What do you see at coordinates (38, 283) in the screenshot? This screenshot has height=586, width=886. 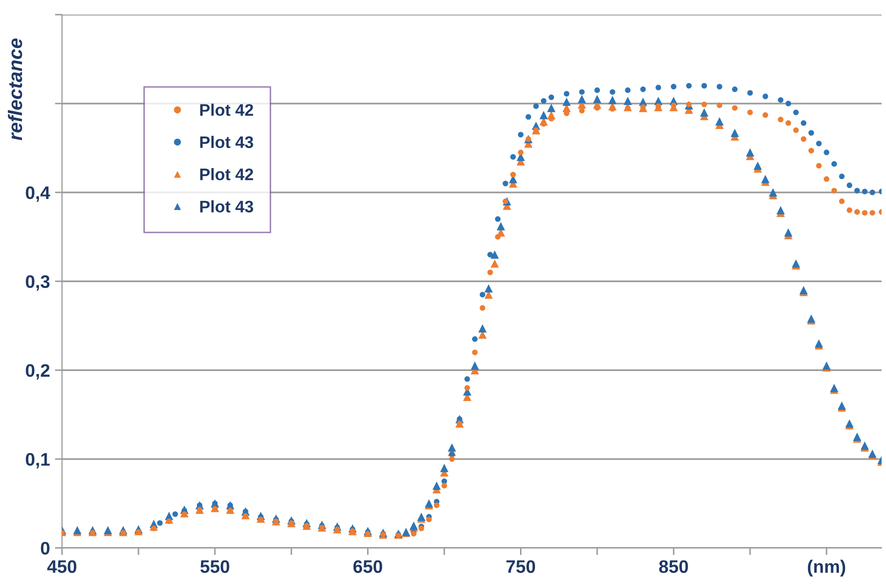 I see `y-tick-label: 0,3` at bounding box center [38, 283].